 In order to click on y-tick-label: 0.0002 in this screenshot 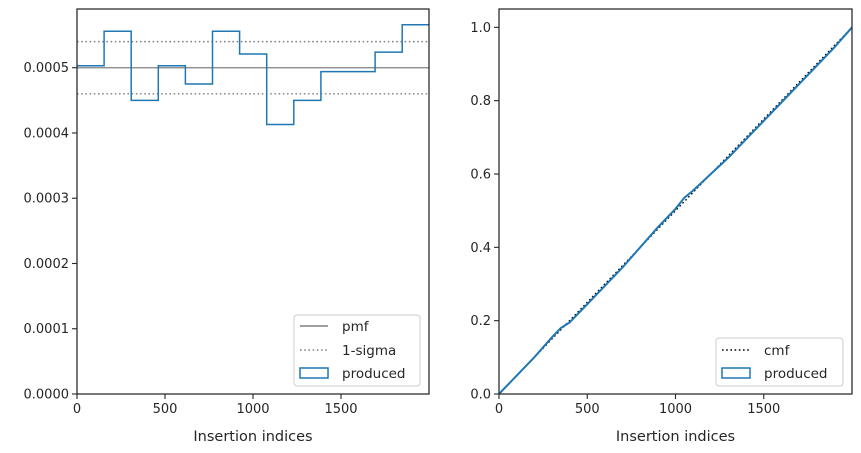, I will do `click(47, 264)`.